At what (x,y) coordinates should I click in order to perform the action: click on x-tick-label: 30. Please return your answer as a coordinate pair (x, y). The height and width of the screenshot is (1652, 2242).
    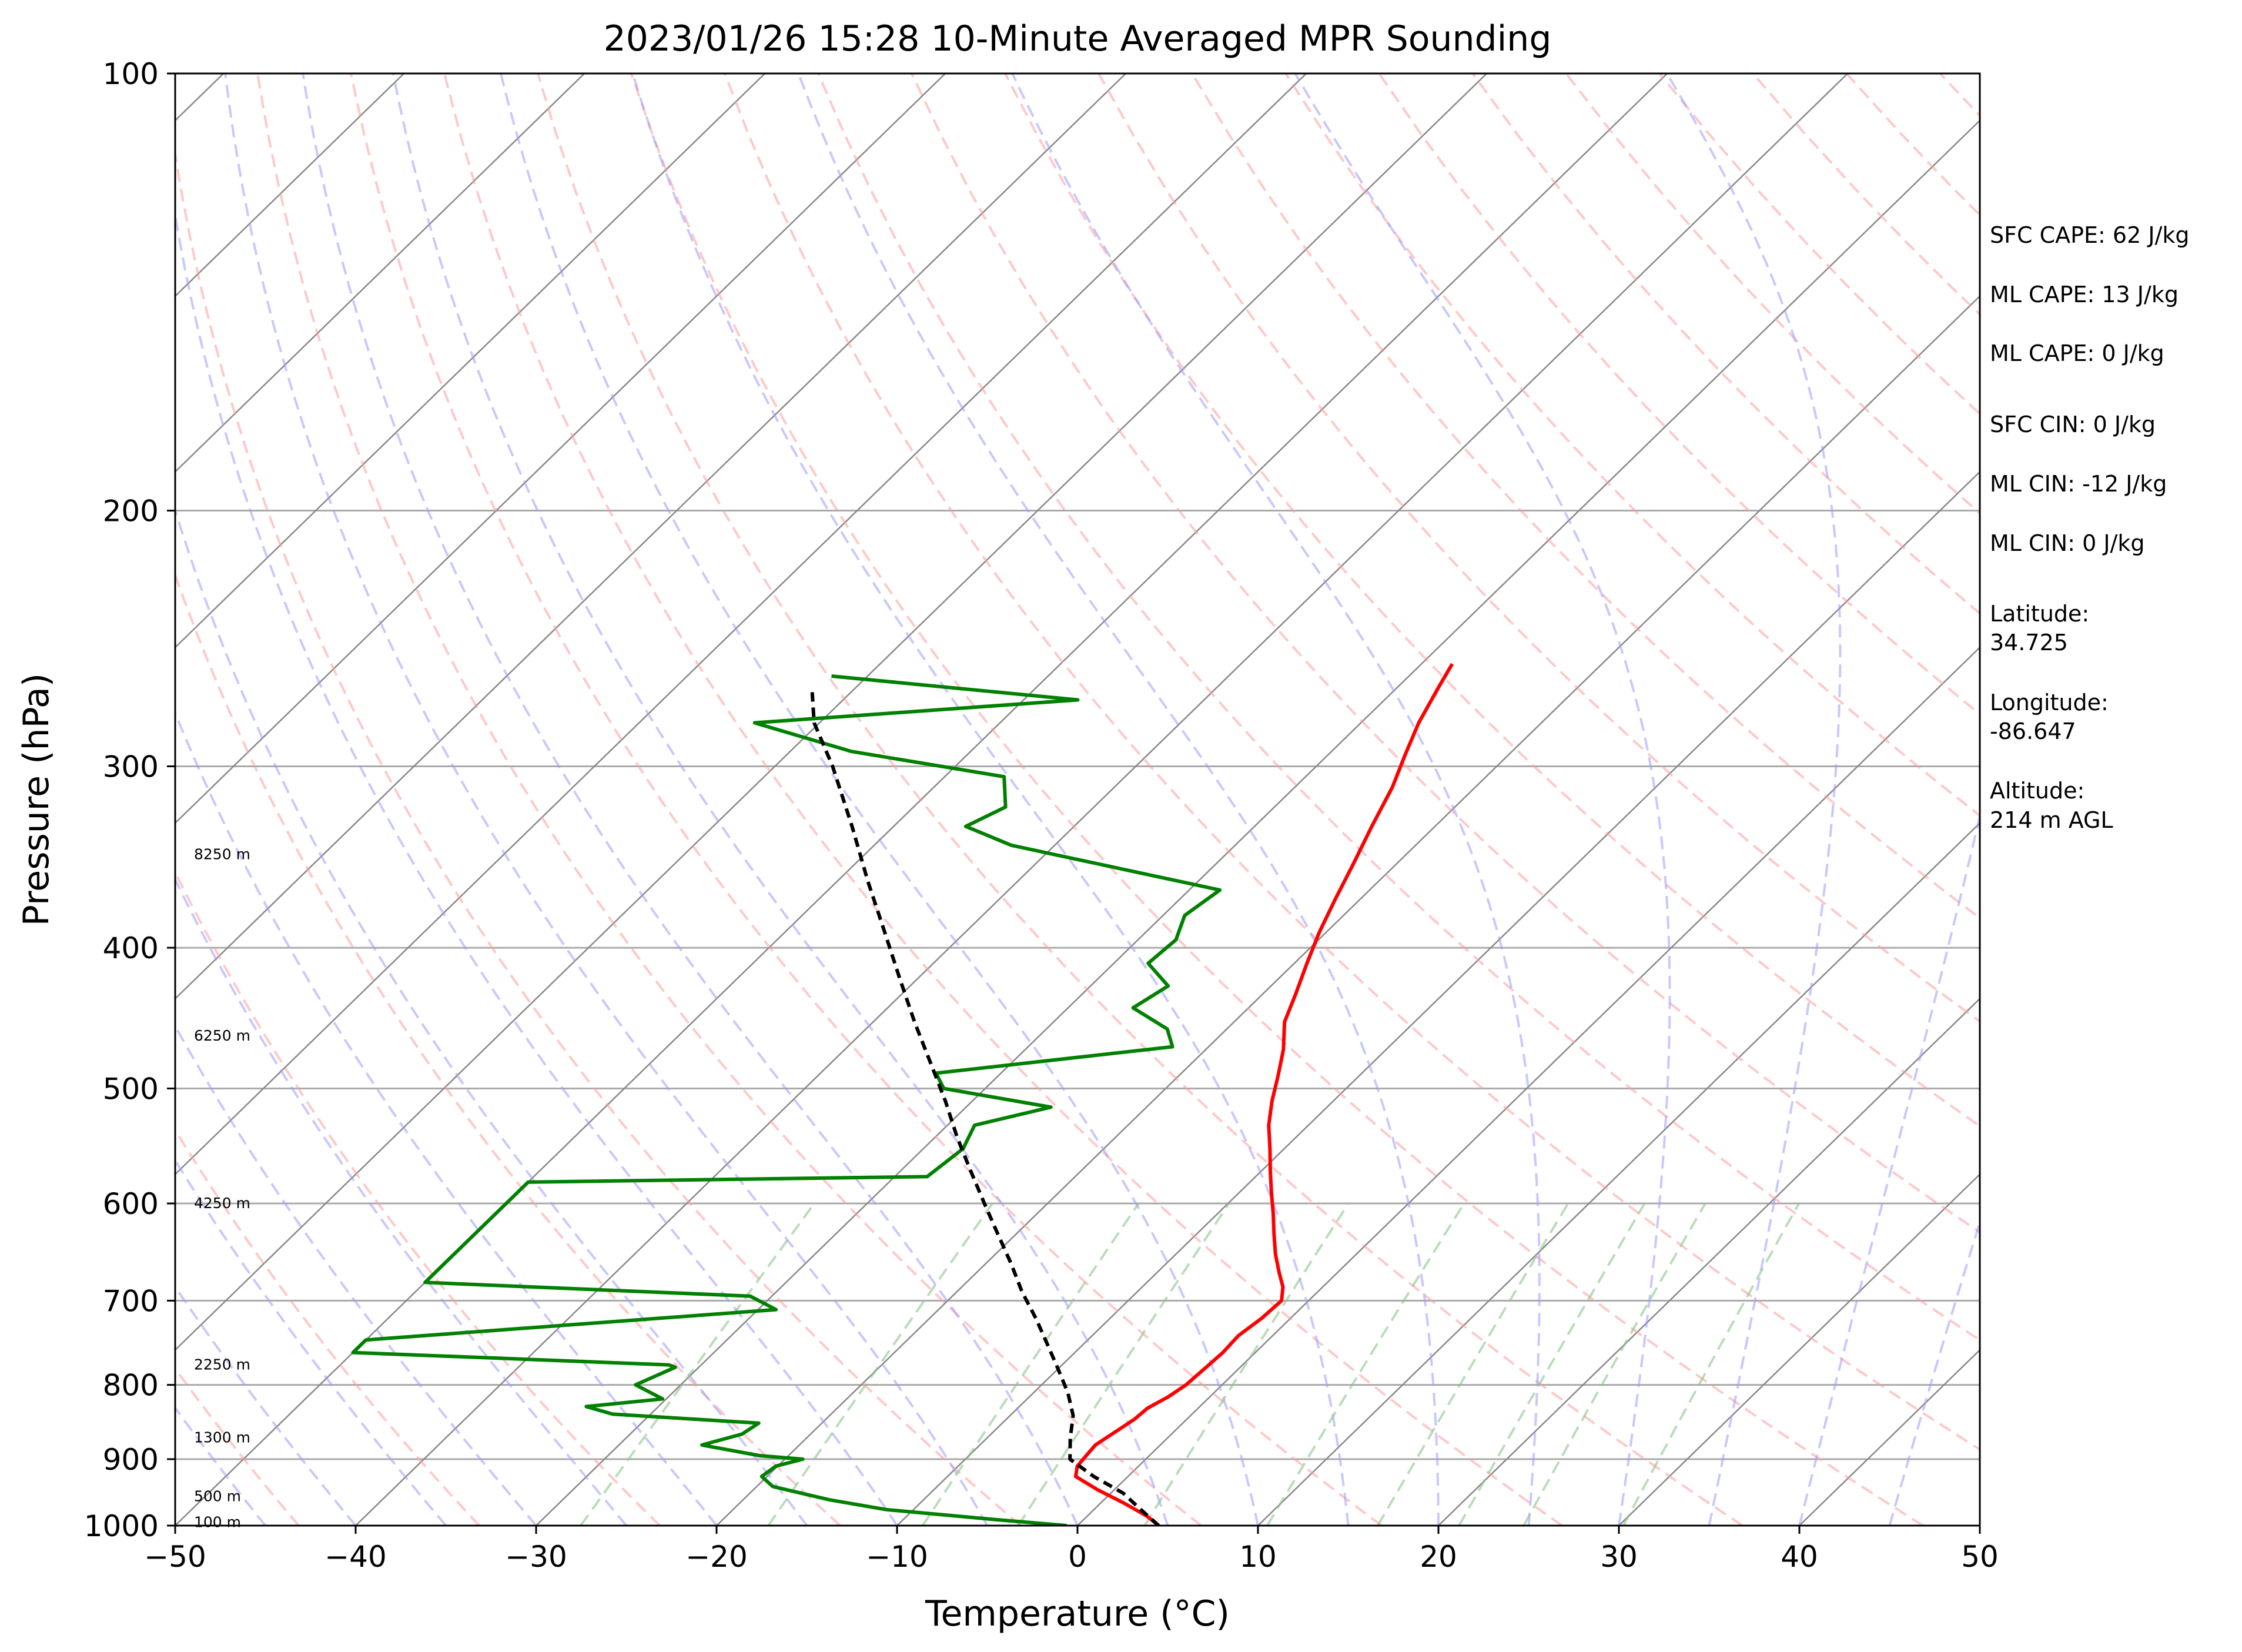
    Looking at the image, I should click on (1619, 1557).